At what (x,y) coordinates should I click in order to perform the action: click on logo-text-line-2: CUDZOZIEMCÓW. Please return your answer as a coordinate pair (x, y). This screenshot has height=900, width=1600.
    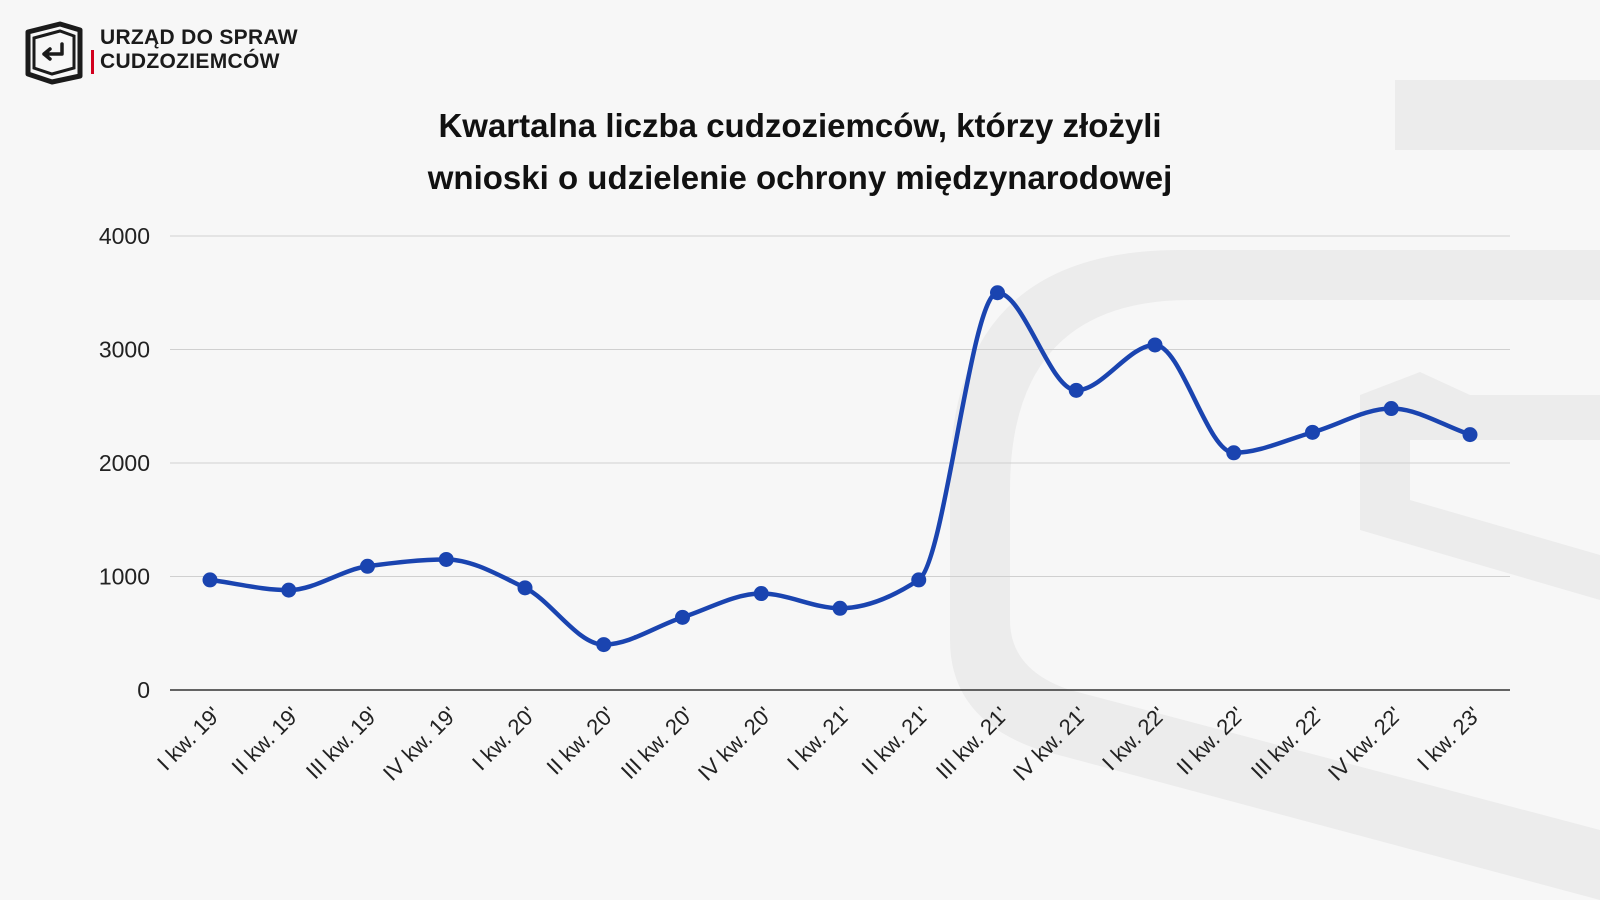
    Looking at the image, I should click on (194, 62).